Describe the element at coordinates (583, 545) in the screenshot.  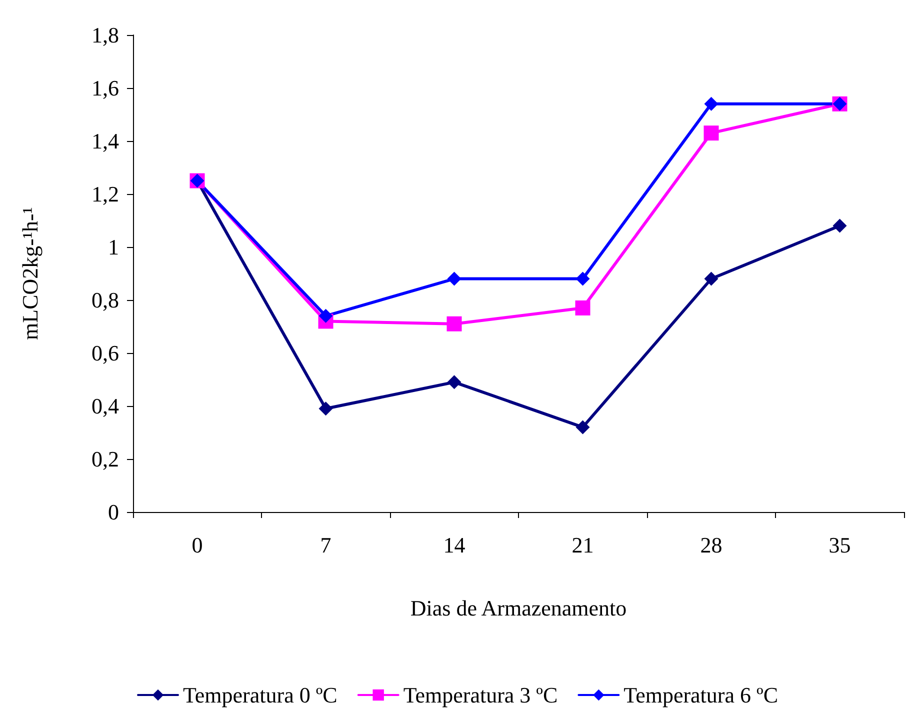
I see `x-tick-label: 21` at that location.